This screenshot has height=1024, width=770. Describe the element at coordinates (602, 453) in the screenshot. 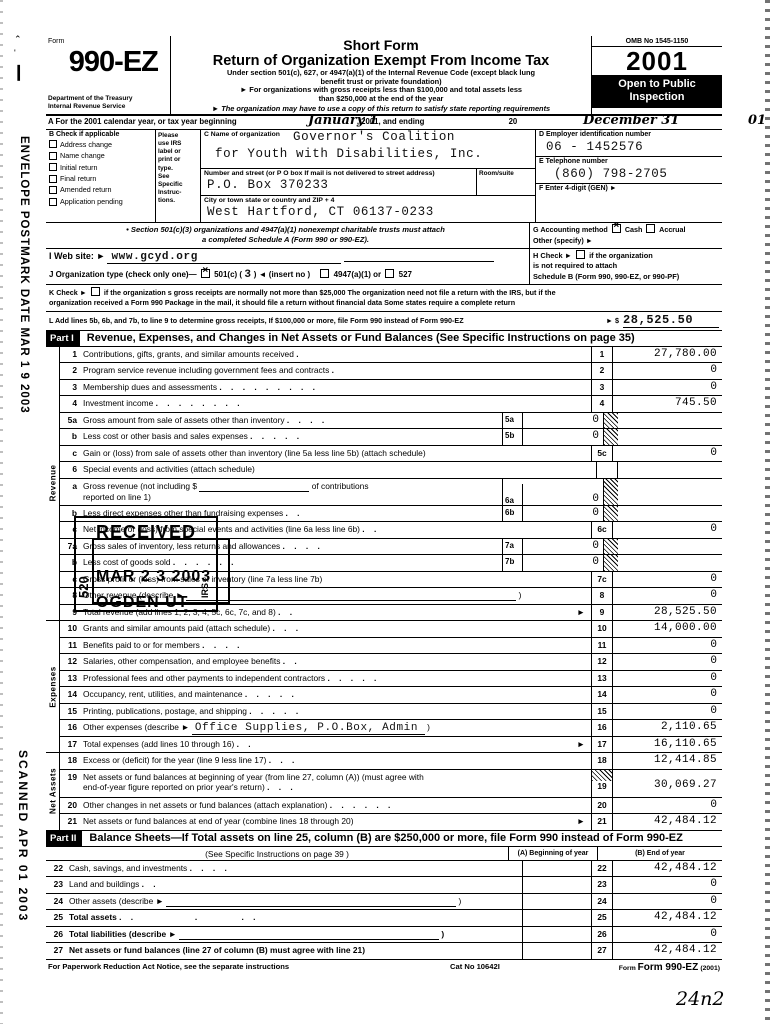

I see `line-box-number: 5c` at that location.